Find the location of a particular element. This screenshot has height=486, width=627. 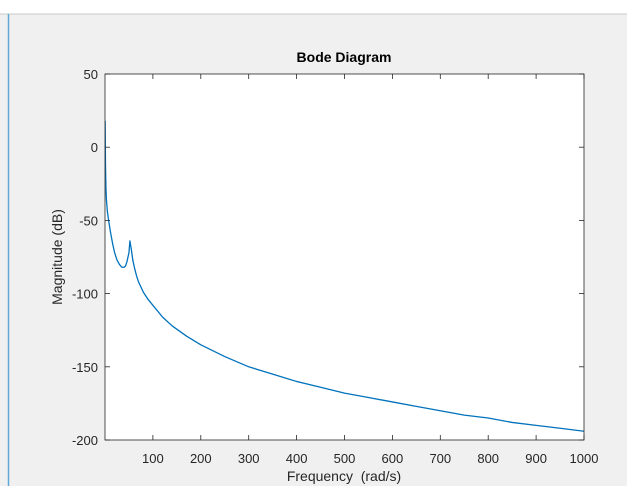

x-tick-label: 800 is located at coordinates (488, 458).